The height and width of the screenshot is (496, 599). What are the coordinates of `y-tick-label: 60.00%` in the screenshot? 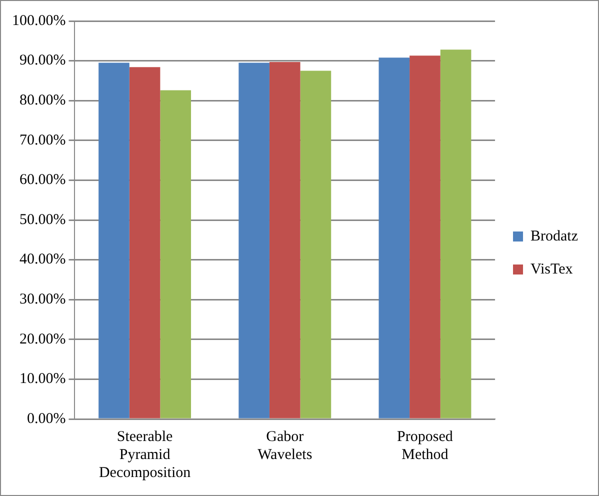 It's located at (42, 180).